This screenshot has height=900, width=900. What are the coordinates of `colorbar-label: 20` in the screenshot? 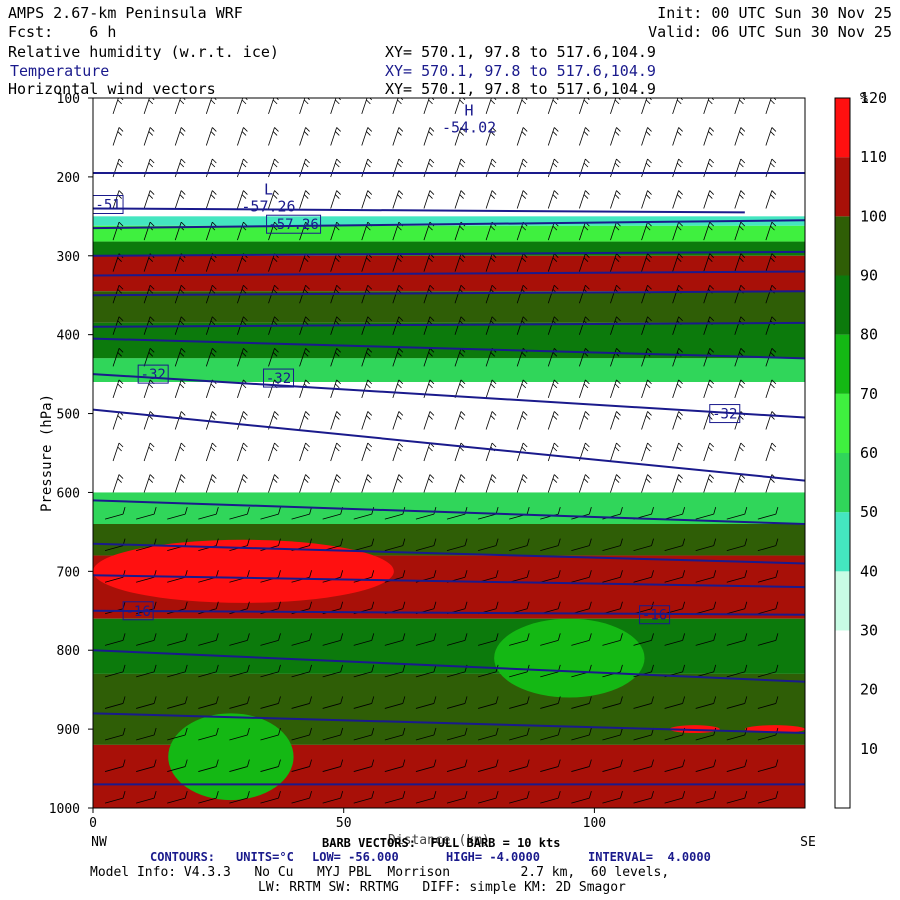 It's located at (869, 690).